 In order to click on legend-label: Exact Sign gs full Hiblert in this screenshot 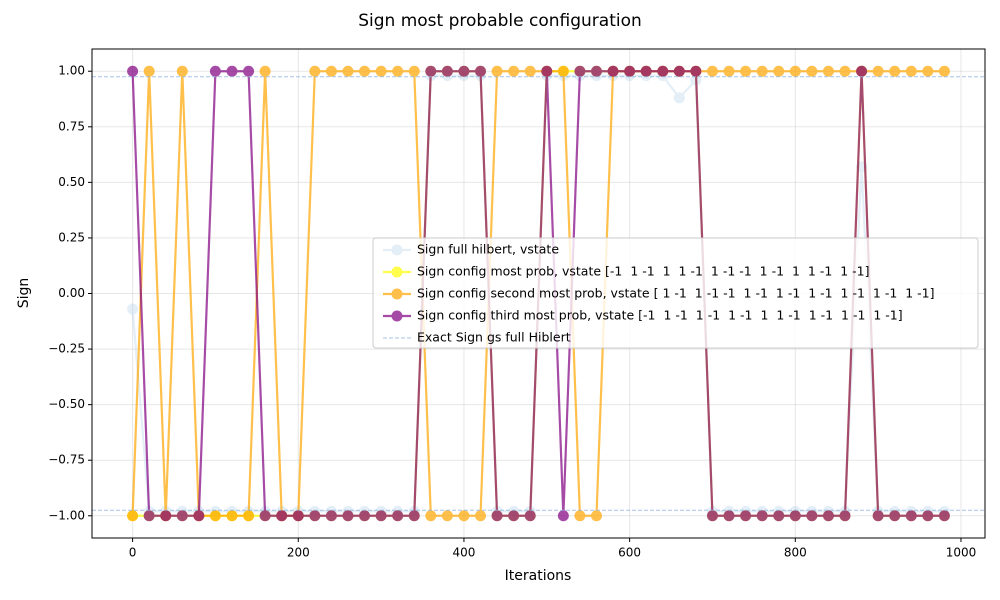, I will do `click(494, 337)`.